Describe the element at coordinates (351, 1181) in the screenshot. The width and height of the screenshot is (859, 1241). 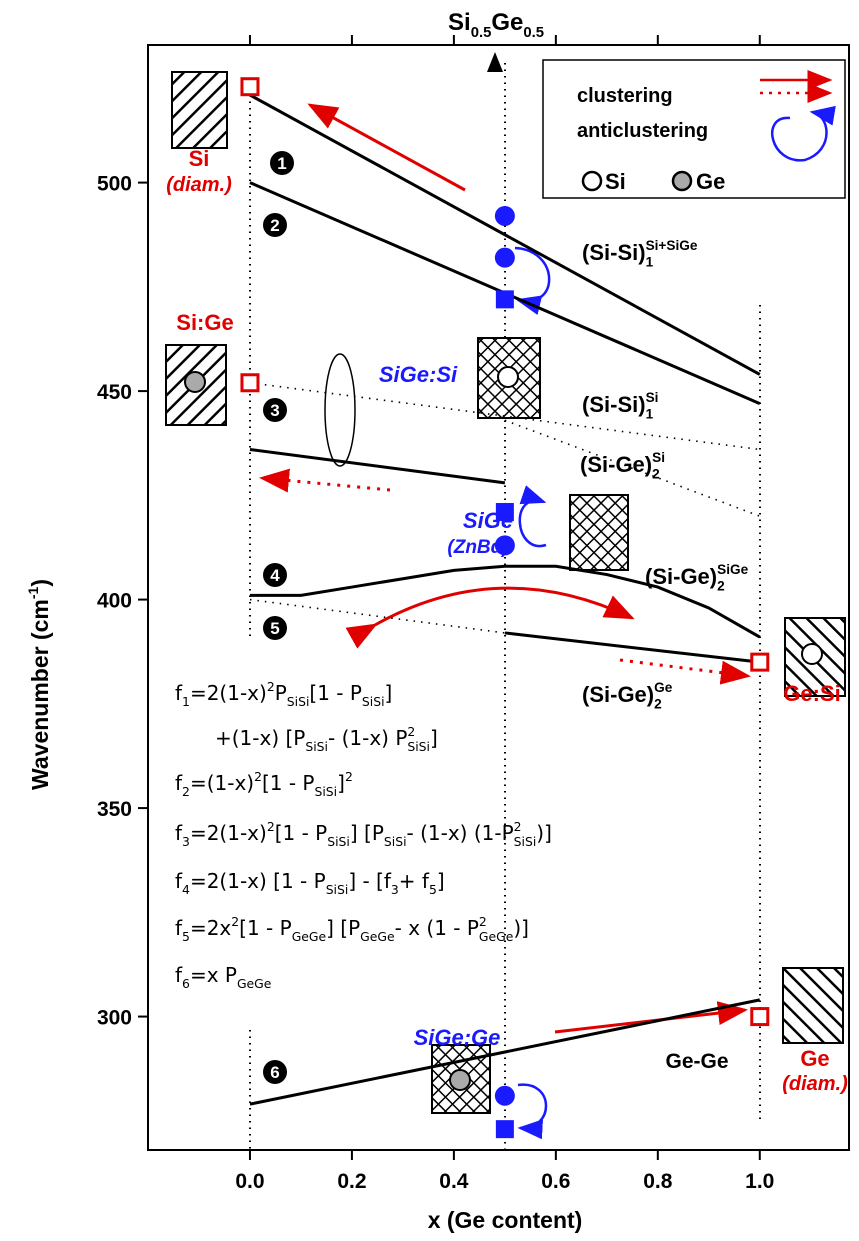
I see `x-tick-label: 0.2` at that location.